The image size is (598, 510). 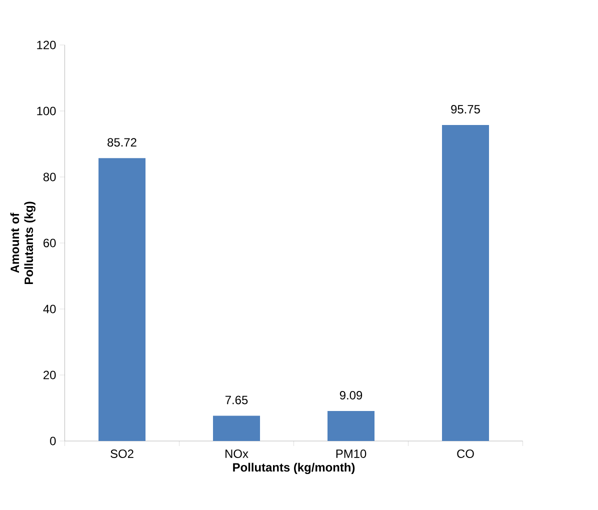 I want to click on y-tick-label: 80, so click(x=49, y=177).